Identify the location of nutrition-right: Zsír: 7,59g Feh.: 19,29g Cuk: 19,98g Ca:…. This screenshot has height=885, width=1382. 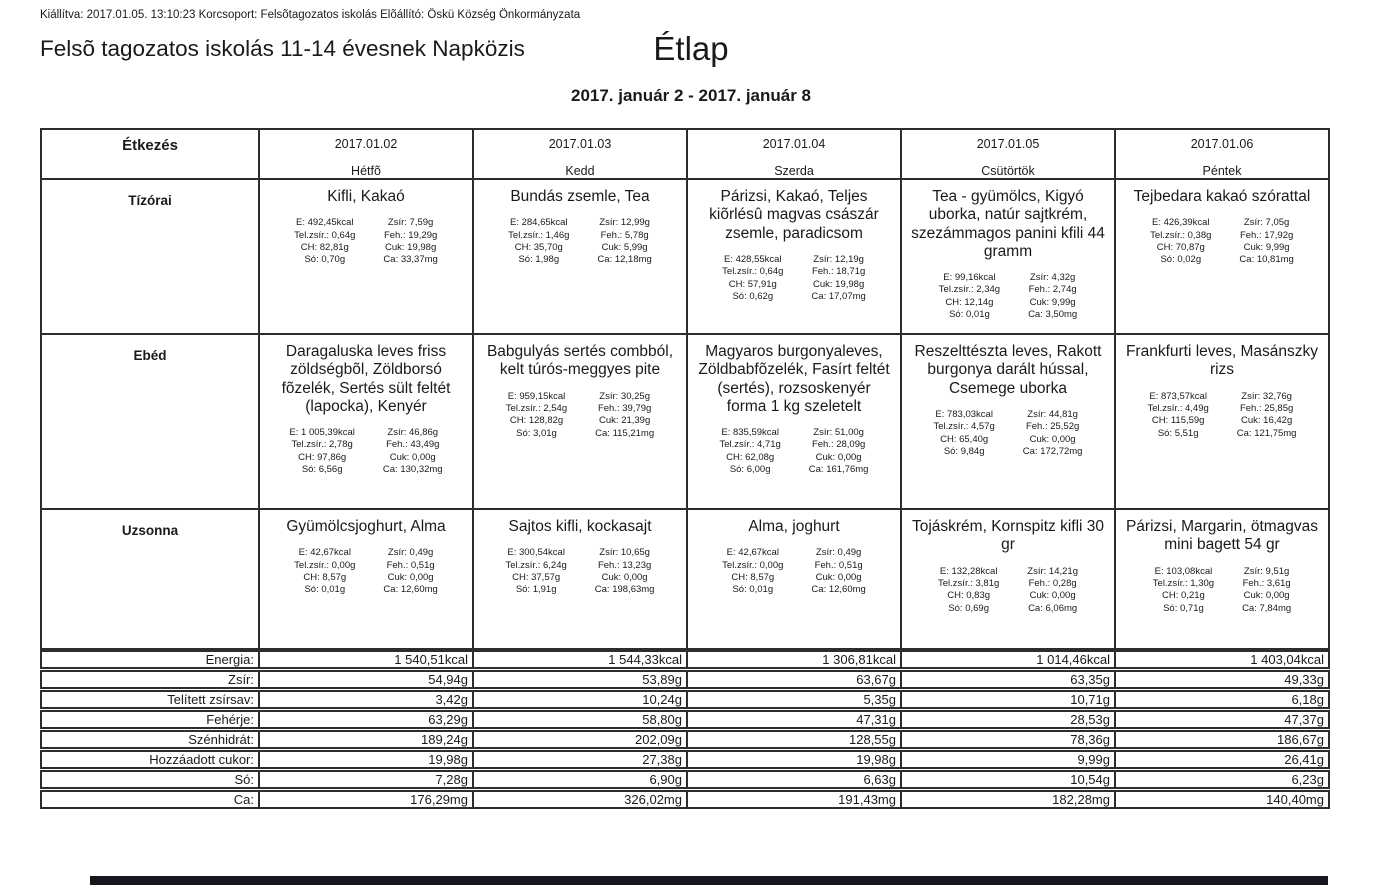
(410, 241).